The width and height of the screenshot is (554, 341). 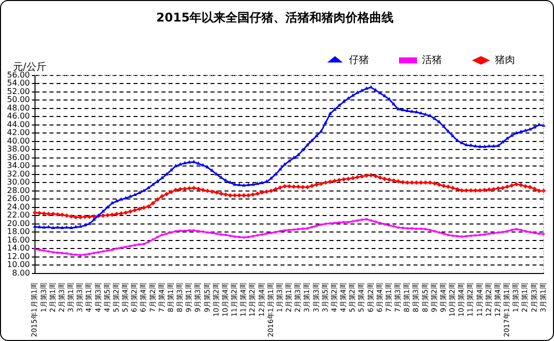 I want to click on y-tick-label: 34.00, so click(x=18, y=165).